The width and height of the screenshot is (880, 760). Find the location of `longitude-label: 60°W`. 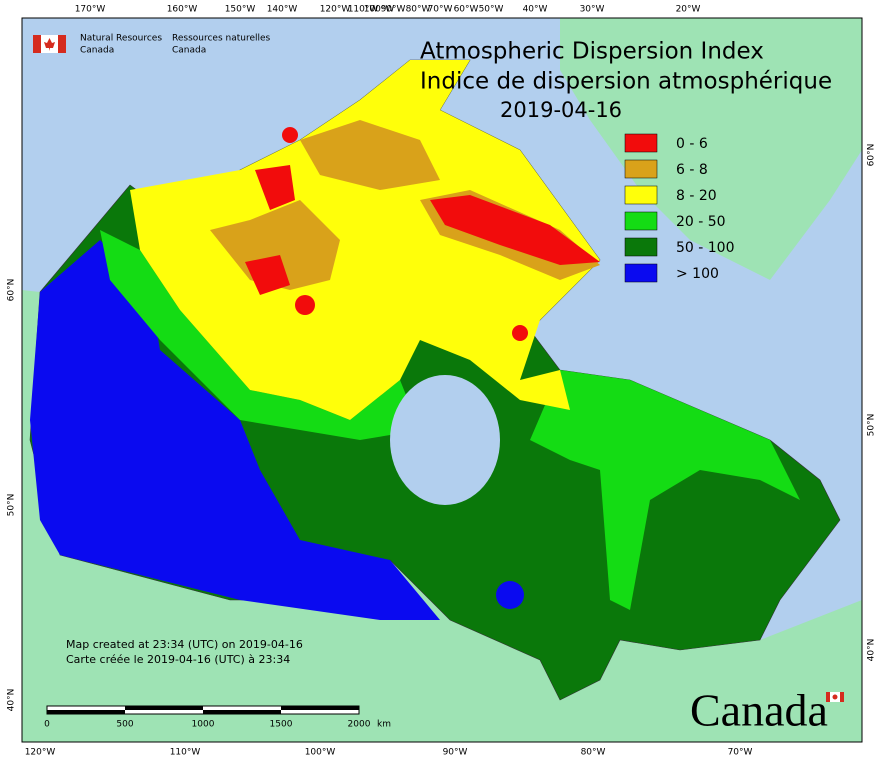

longitude-label: 60°W is located at coordinates (466, 10).